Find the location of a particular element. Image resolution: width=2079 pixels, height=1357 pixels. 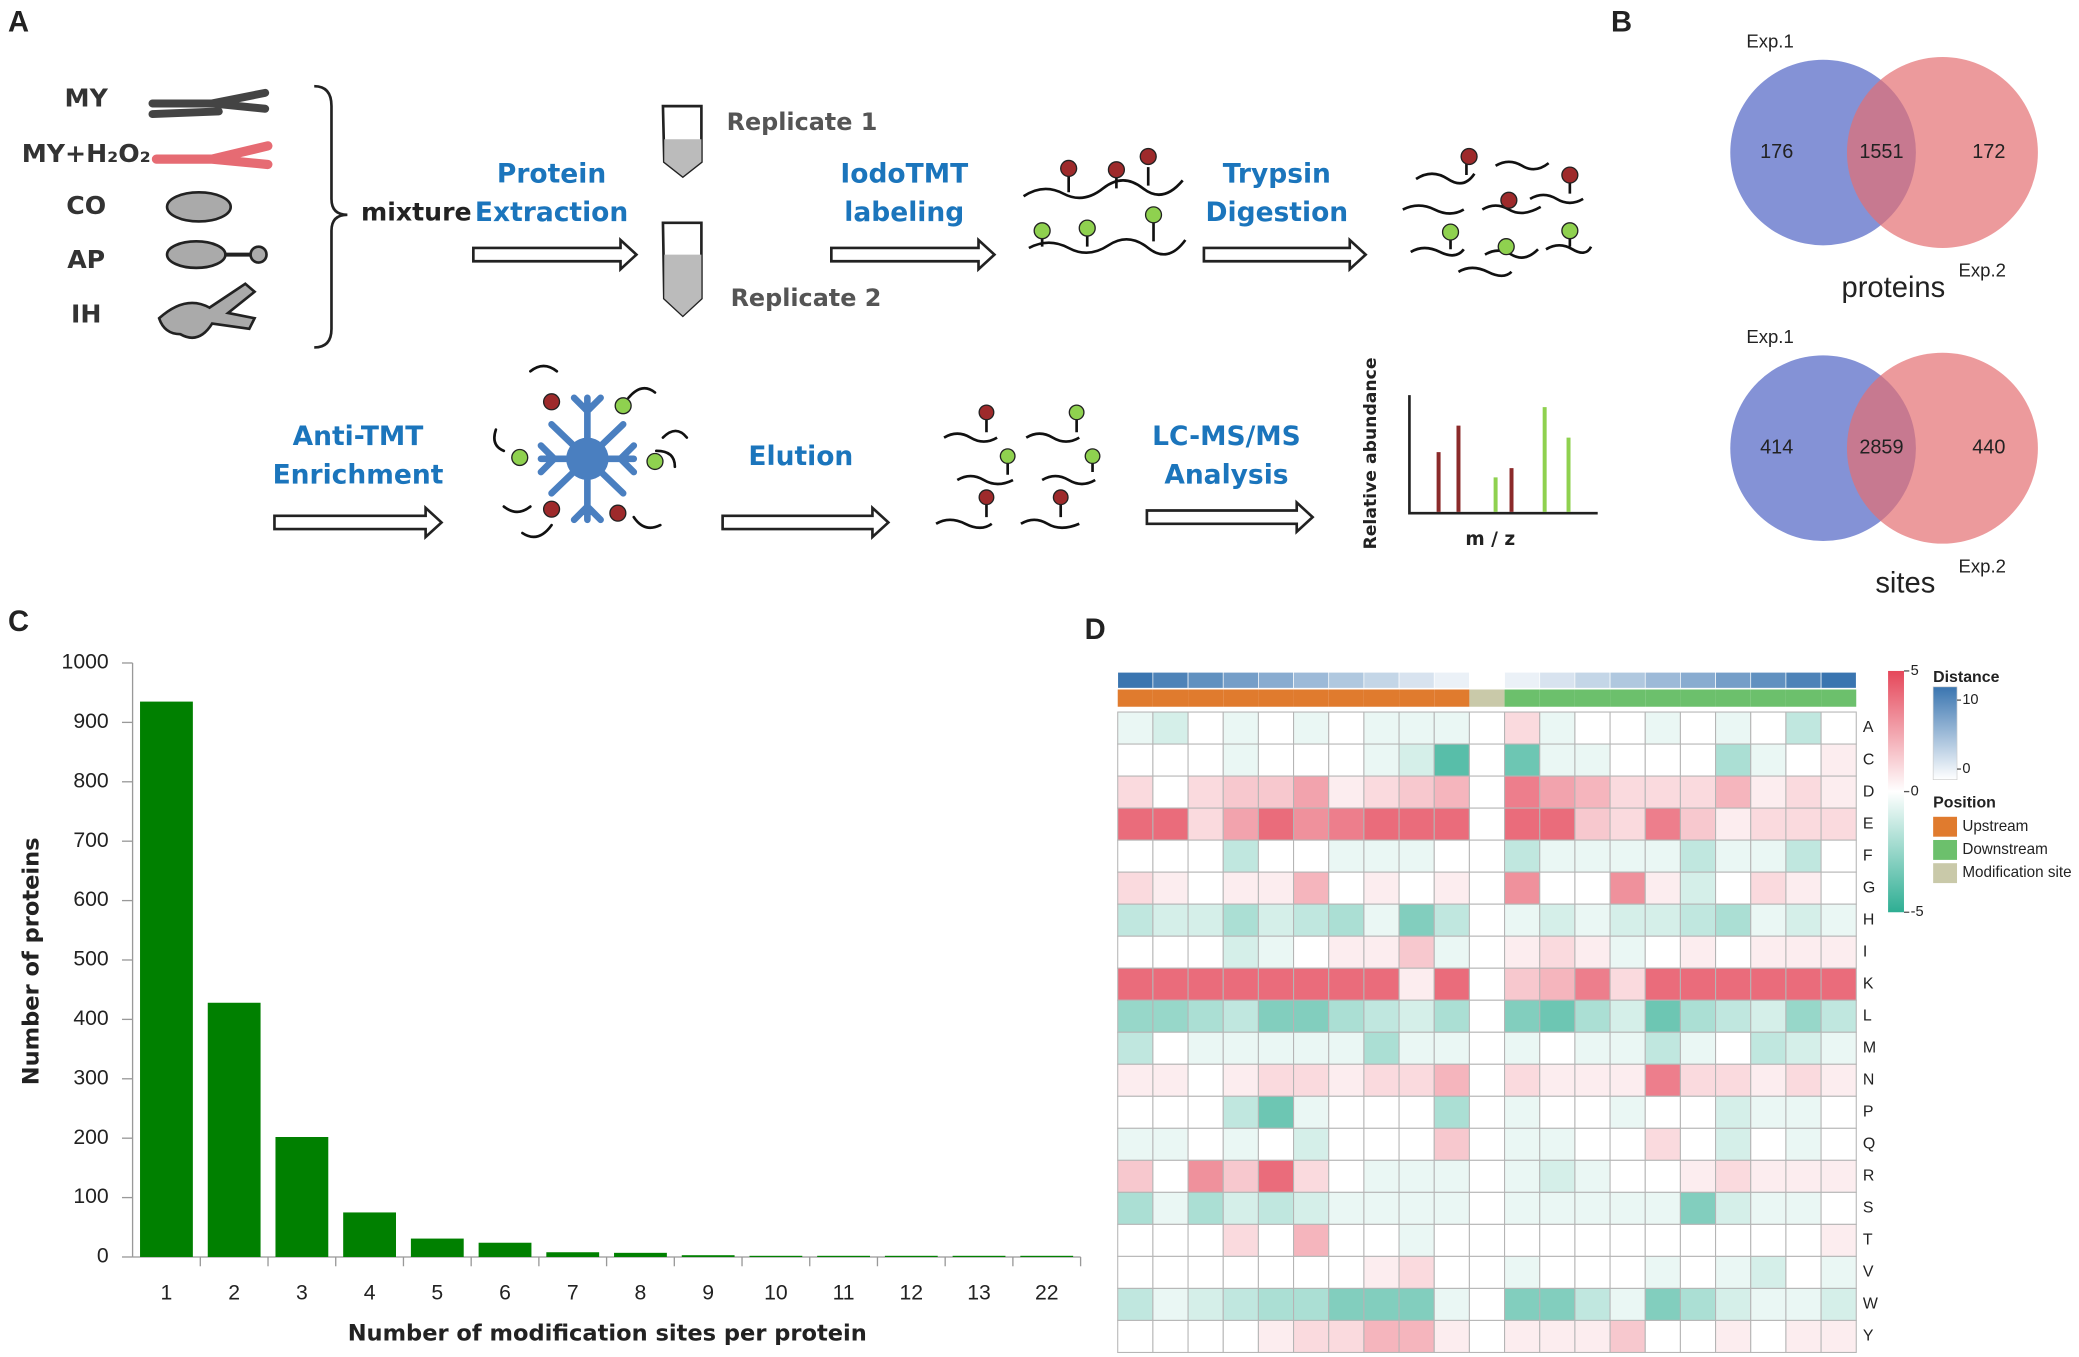

appressoria-icon is located at coordinates (196, 255).